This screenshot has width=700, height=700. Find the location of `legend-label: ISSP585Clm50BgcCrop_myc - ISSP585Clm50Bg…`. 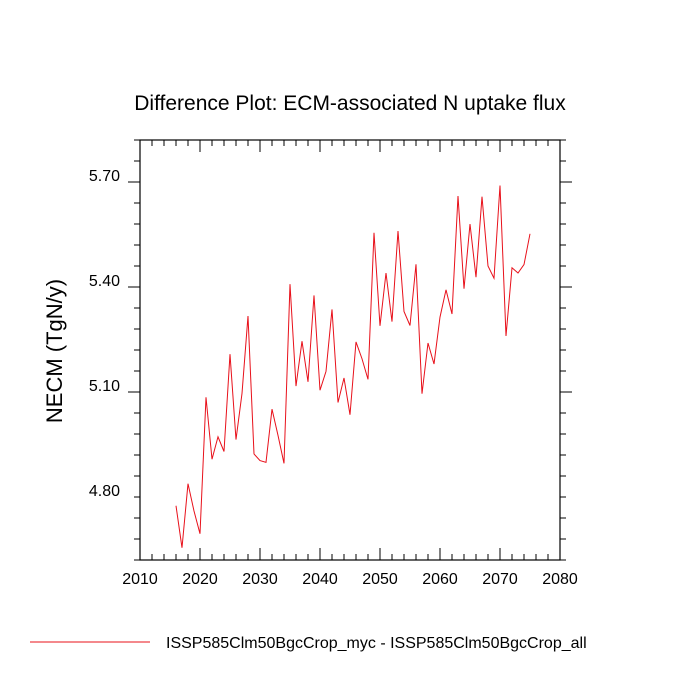

legend-label: ISSP585Clm50BgcCrop_myc - ISSP585Clm50Bg… is located at coordinates (376, 643).